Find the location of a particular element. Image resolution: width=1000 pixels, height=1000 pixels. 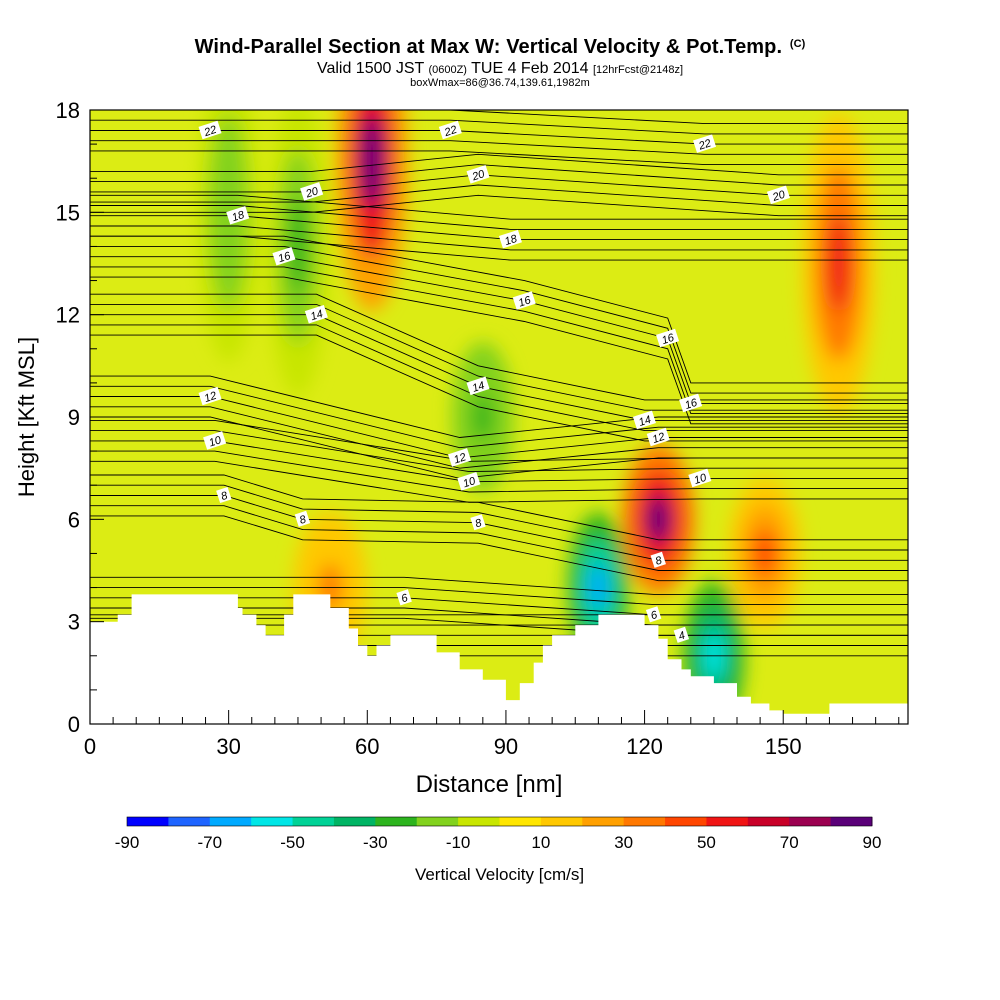

terrain-mask is located at coordinates (499, 659).